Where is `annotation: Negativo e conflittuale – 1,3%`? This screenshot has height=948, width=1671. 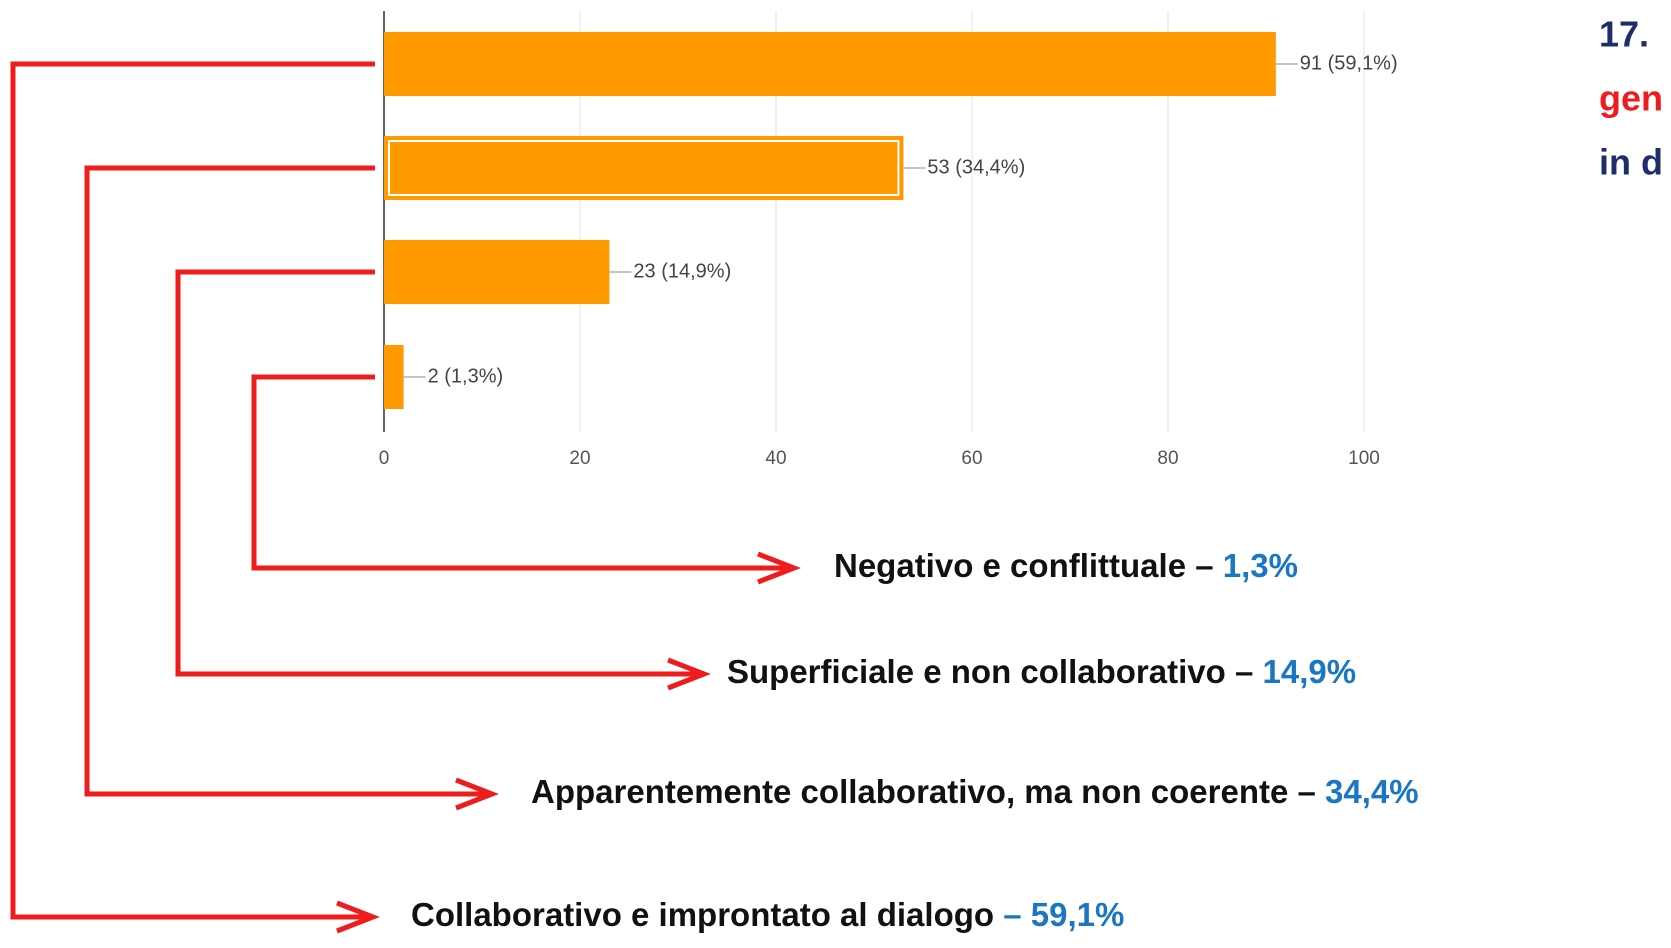
annotation: Negativo e conflittuale – 1,3% is located at coordinates (1066, 565).